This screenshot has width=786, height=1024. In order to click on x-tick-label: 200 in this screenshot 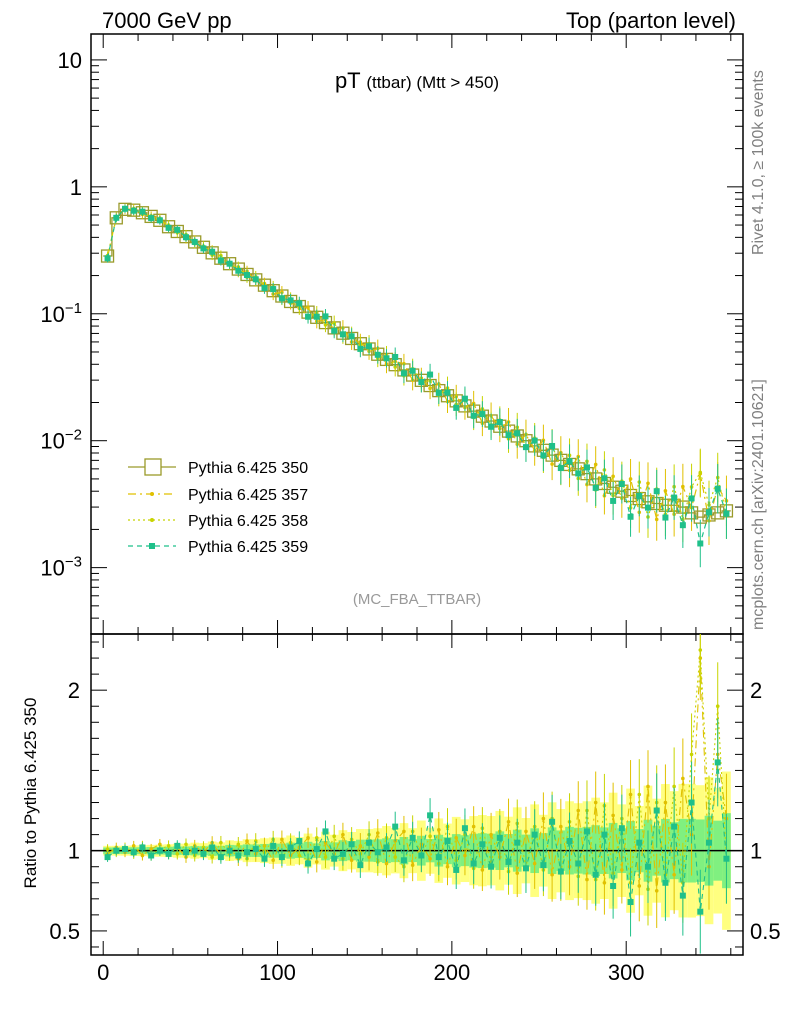, I will do `click(452, 972)`.